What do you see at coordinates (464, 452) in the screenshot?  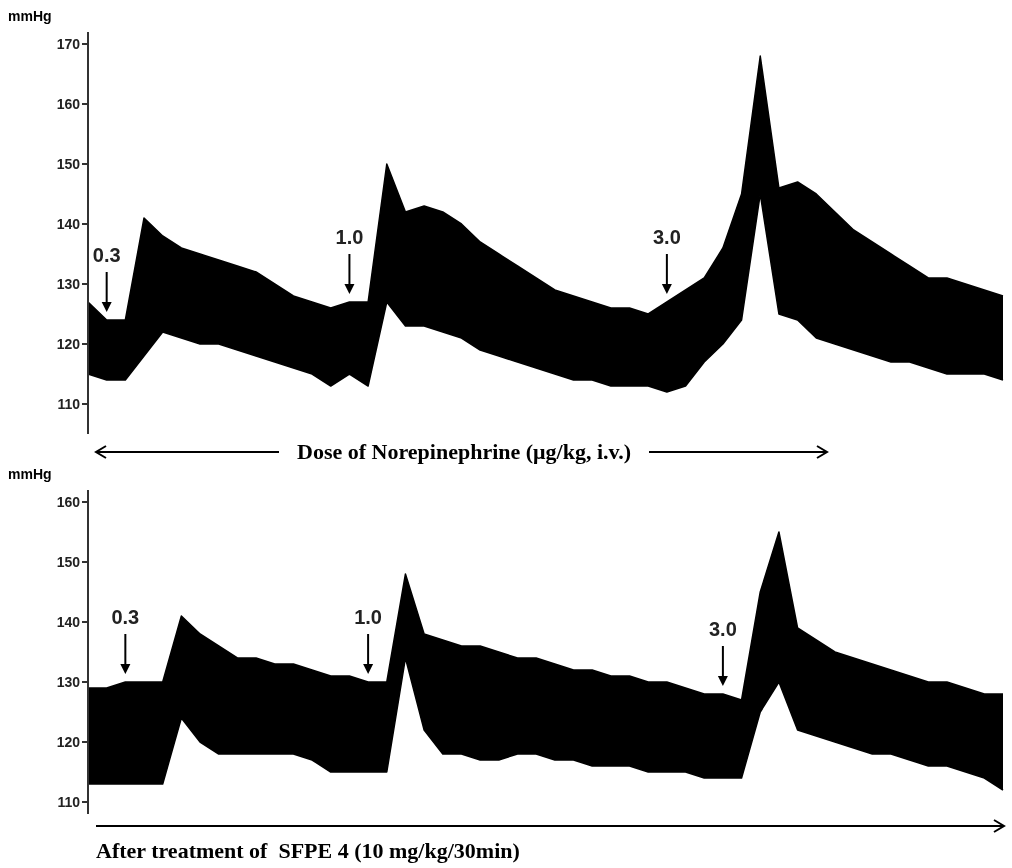 I see `x-axis-title: Dose of Norepinephrine (μg/kg, i.v.)` at bounding box center [464, 452].